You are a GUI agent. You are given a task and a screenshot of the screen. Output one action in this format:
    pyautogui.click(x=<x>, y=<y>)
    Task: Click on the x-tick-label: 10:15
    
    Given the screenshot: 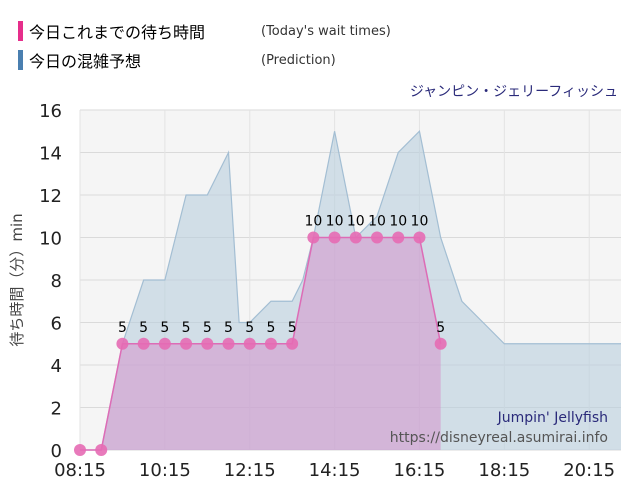 What is the action you would take?
    pyautogui.click(x=165, y=470)
    